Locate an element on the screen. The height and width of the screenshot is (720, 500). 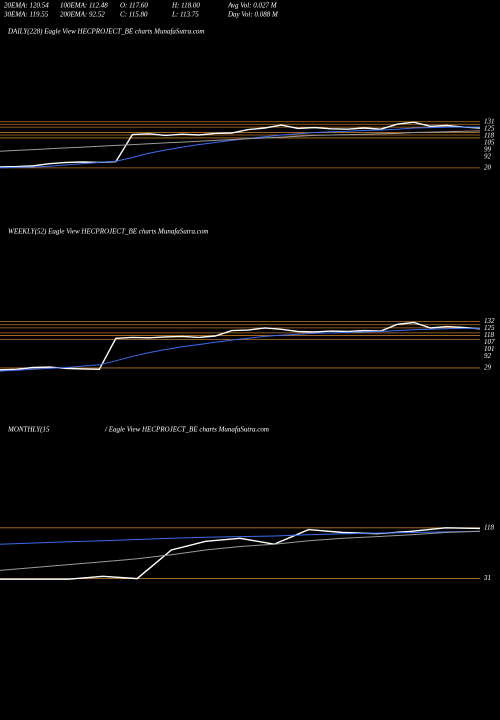
level-label: 20 is located at coordinates (488, 167).